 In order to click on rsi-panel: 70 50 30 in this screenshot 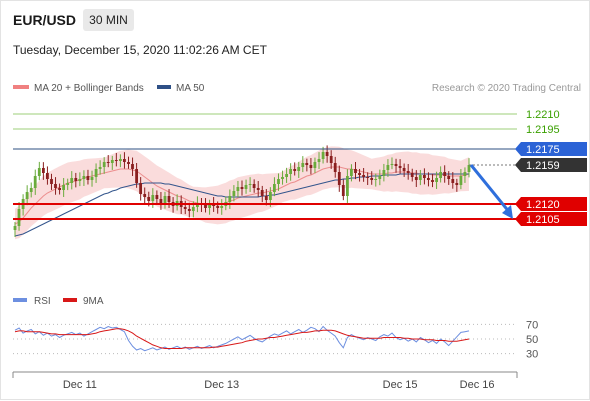, I will do `click(275, 340)`.